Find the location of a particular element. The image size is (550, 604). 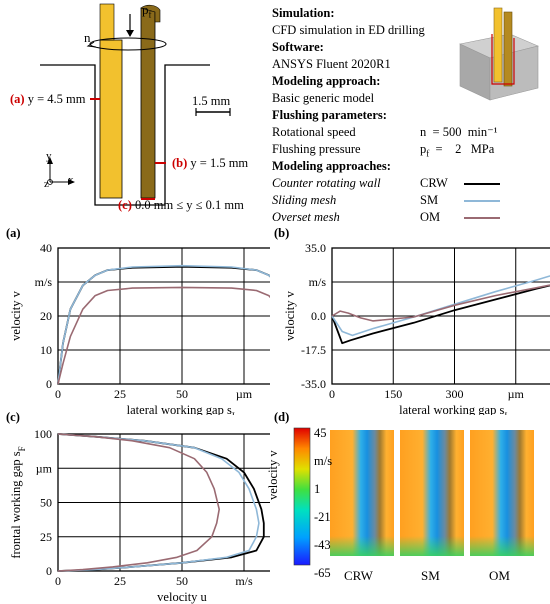

software-heading: Software: is located at coordinates (298, 47).